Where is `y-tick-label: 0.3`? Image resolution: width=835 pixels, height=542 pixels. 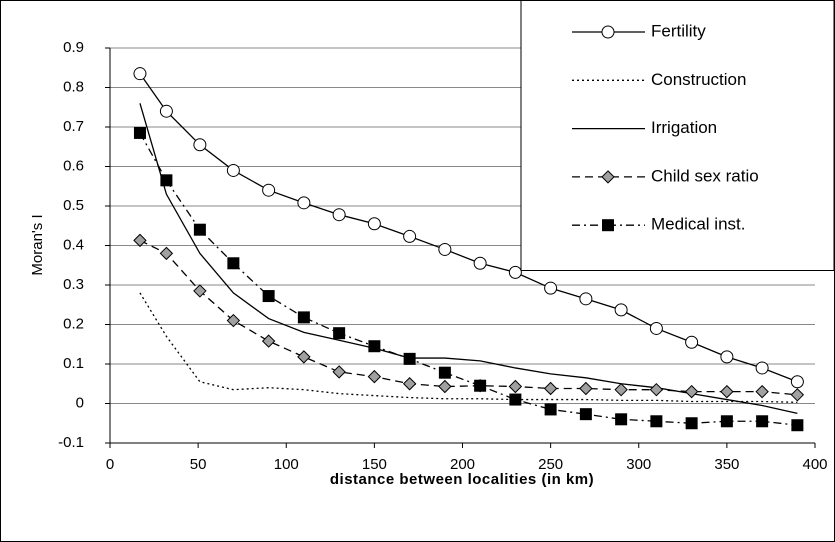
y-tick-label: 0.3 is located at coordinates (73, 284).